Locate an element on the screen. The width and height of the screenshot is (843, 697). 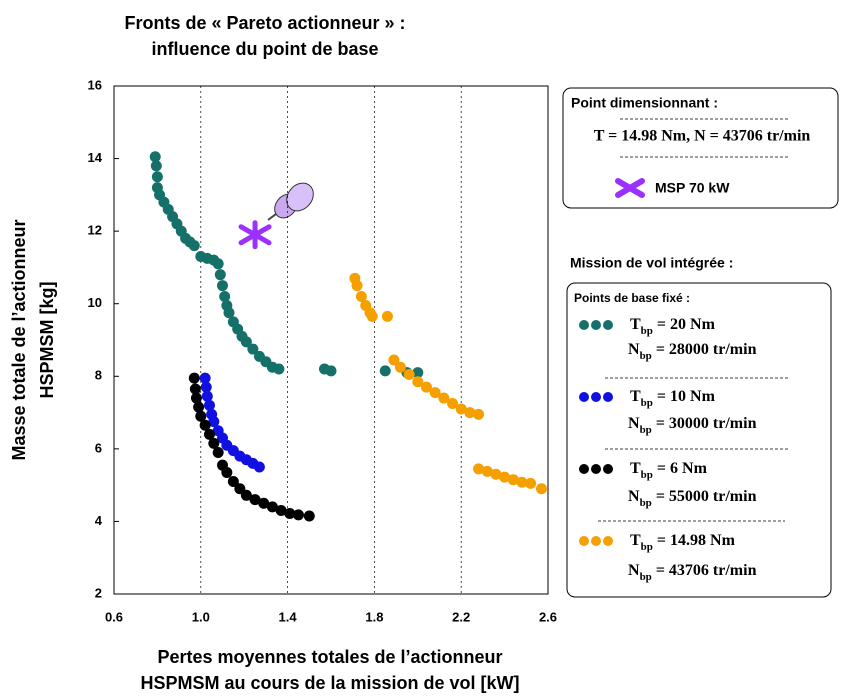
legend-cross is located at coordinates (630, 188).